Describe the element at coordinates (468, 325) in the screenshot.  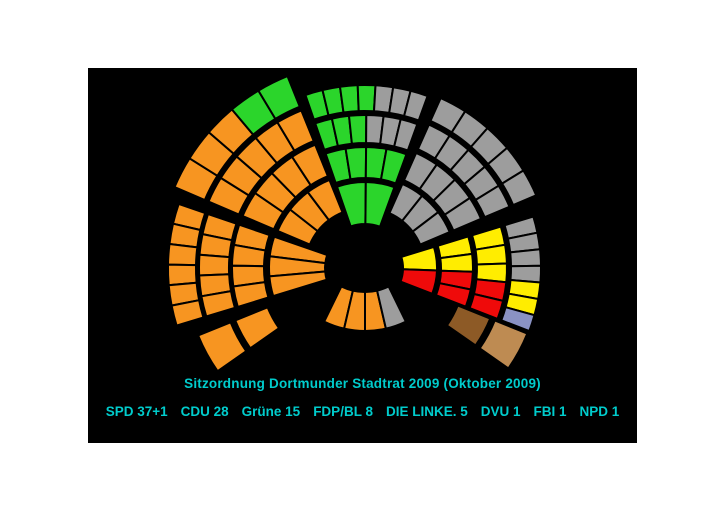
I see `seat-fbi` at that location.